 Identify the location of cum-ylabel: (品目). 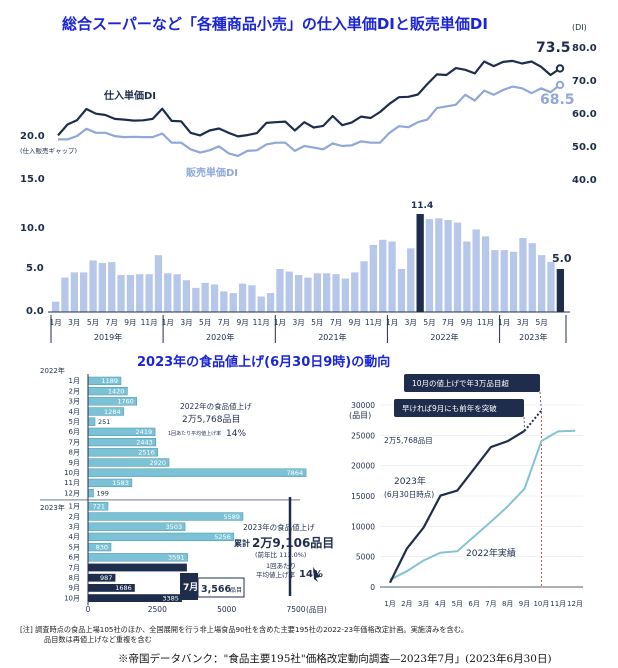
(360, 415).